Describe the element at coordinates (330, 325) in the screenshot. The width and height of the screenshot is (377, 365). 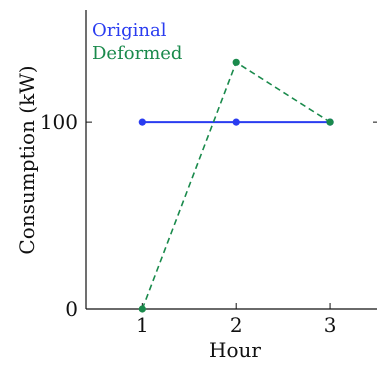
I see `x-tick-label: 3` at that location.